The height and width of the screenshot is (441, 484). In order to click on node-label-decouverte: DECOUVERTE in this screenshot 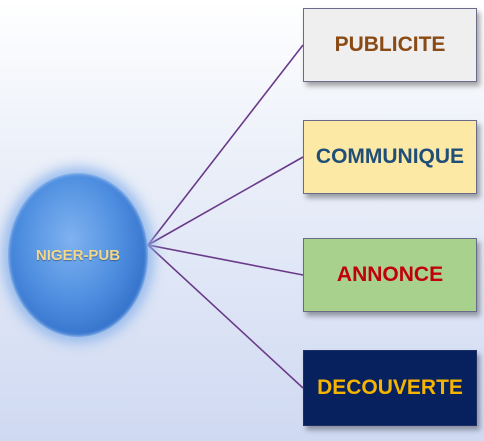, I will do `click(390, 387)`.